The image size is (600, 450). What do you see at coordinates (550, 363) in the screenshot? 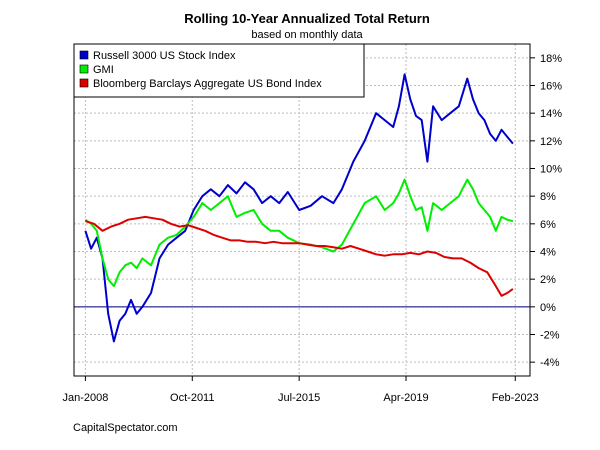
I see `y-tick-label: -4%` at bounding box center [550, 363].